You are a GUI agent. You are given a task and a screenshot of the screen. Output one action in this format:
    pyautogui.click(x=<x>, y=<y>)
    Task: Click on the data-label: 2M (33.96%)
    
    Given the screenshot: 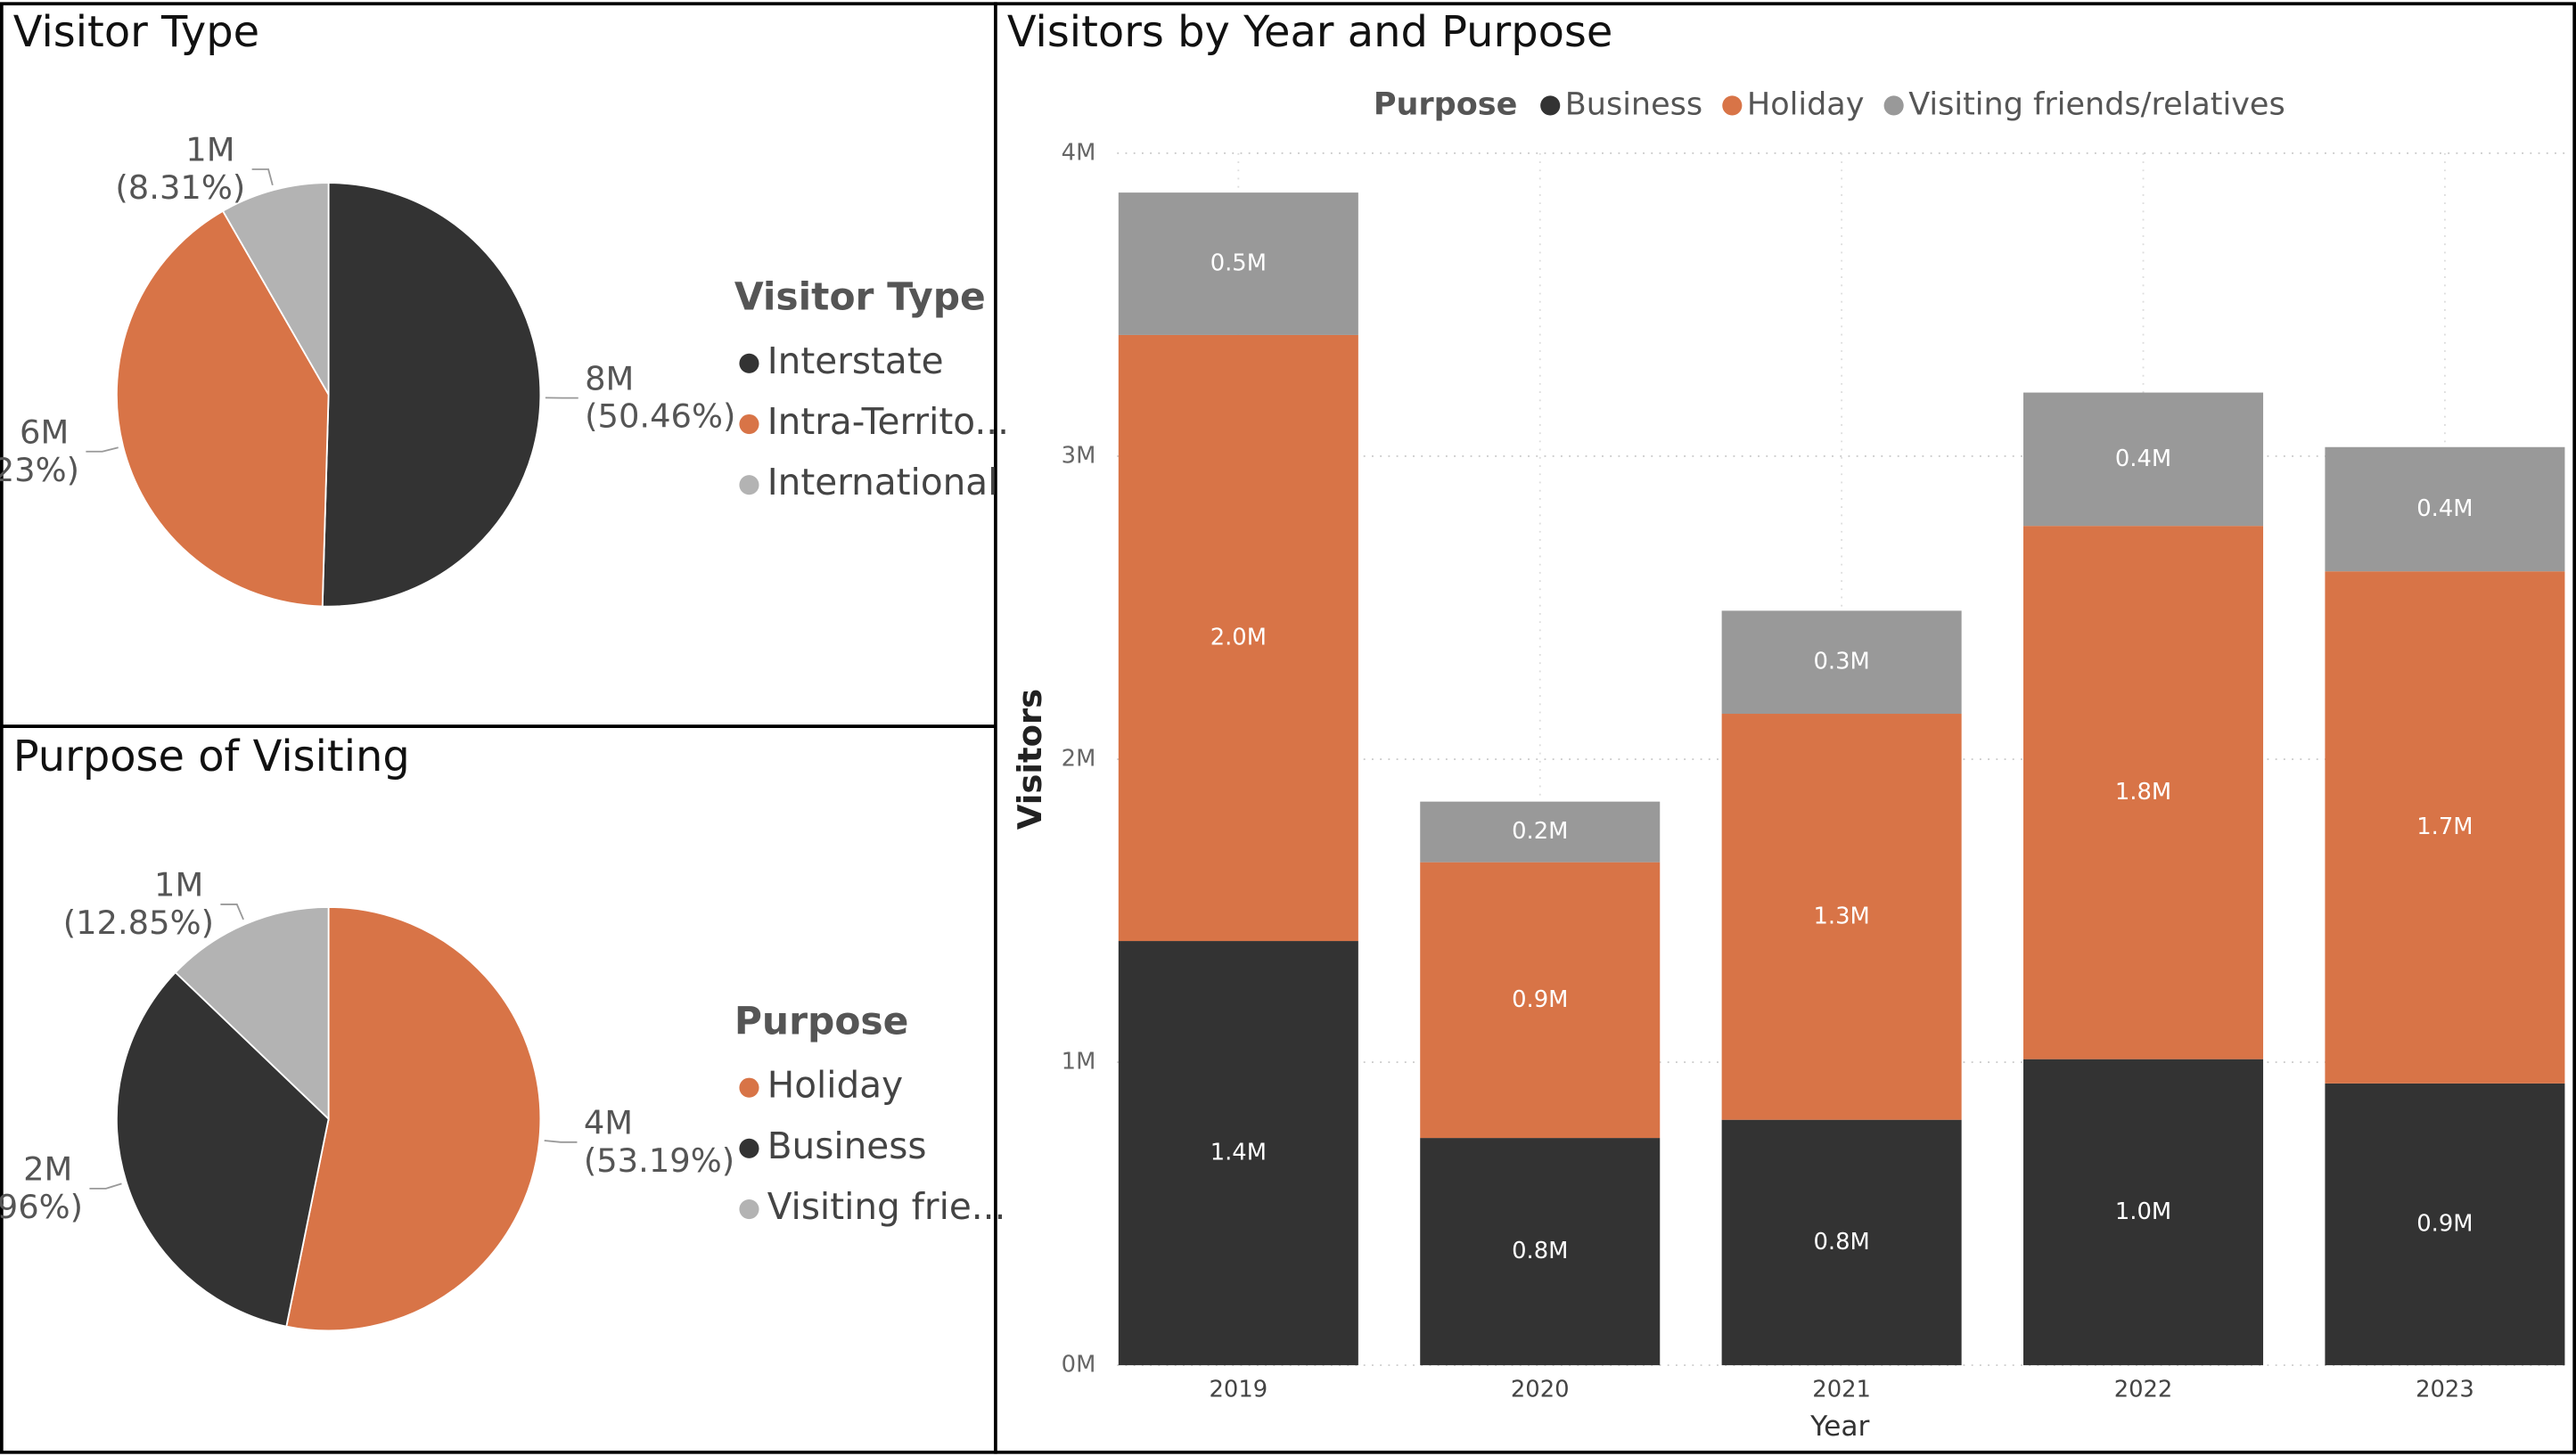 What is the action you would take?
    pyautogui.click(x=42, y=1187)
    